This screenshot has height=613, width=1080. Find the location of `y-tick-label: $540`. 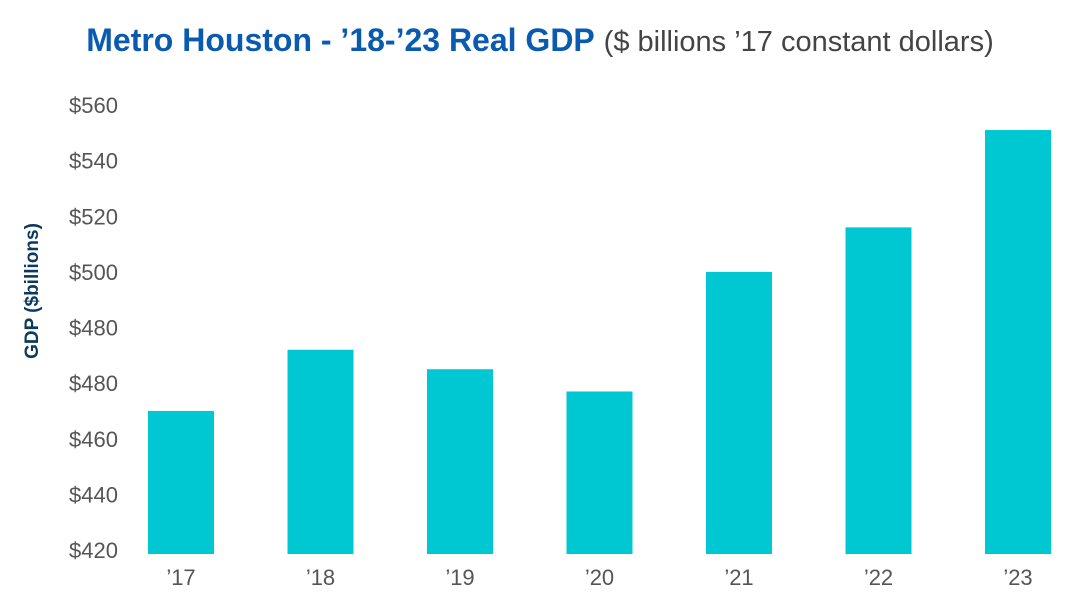

y-tick-label: $540 is located at coordinates (93, 161).